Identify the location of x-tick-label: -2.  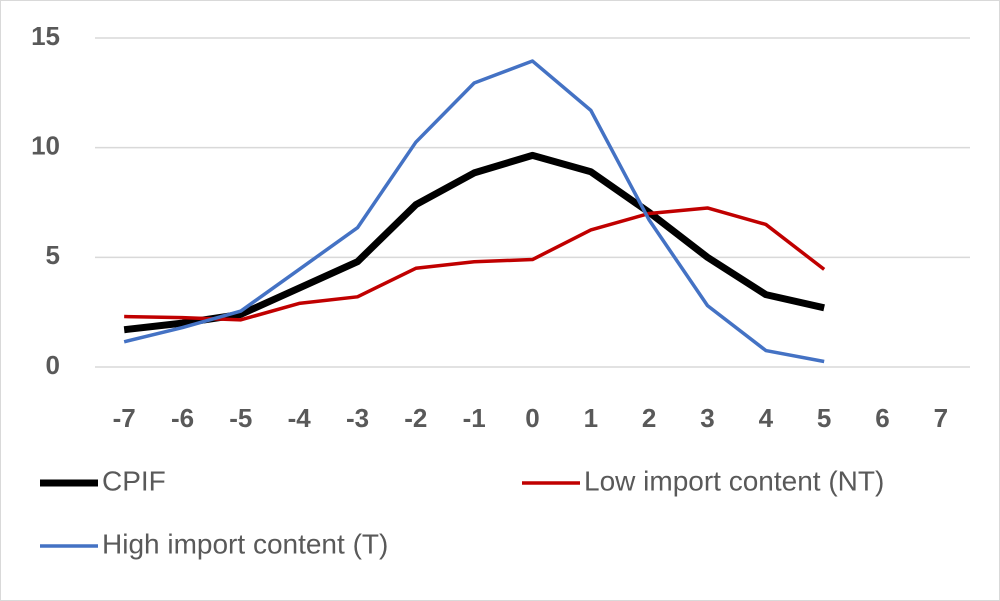
(415, 418).